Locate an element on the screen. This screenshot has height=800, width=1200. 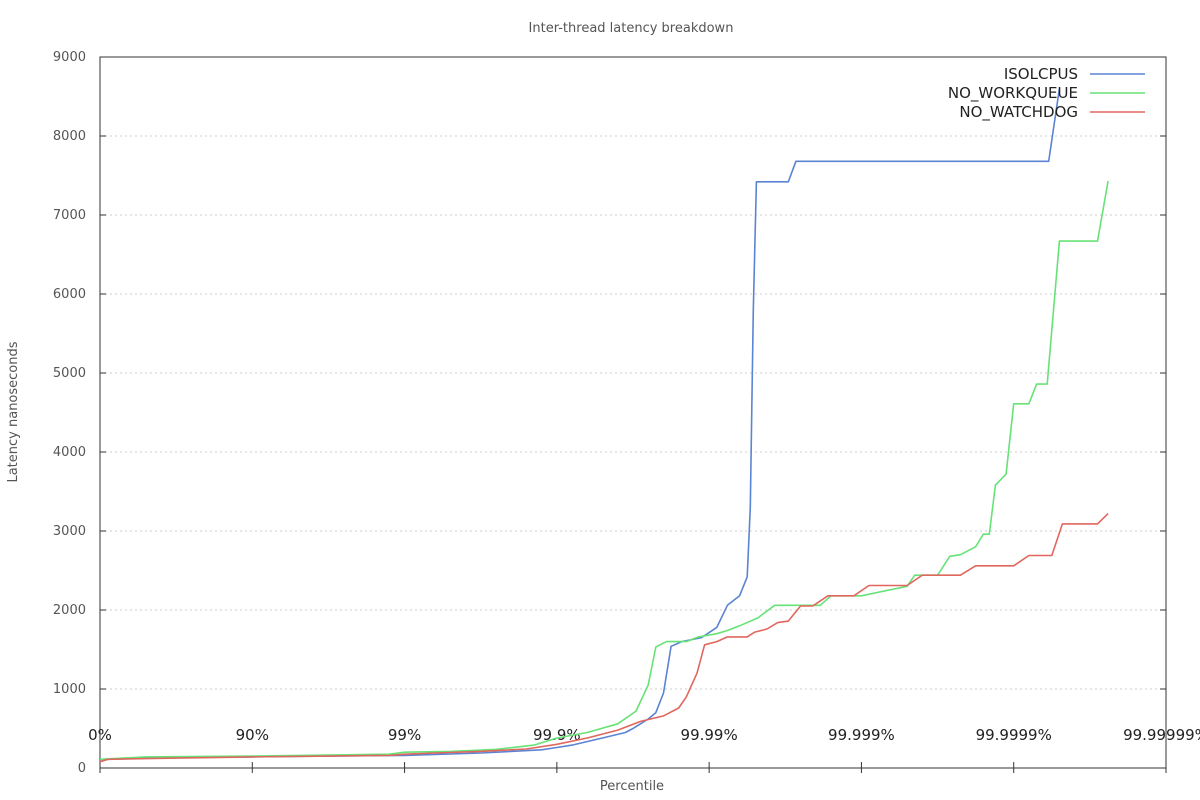
x-tick-label: 90% is located at coordinates (252, 735).